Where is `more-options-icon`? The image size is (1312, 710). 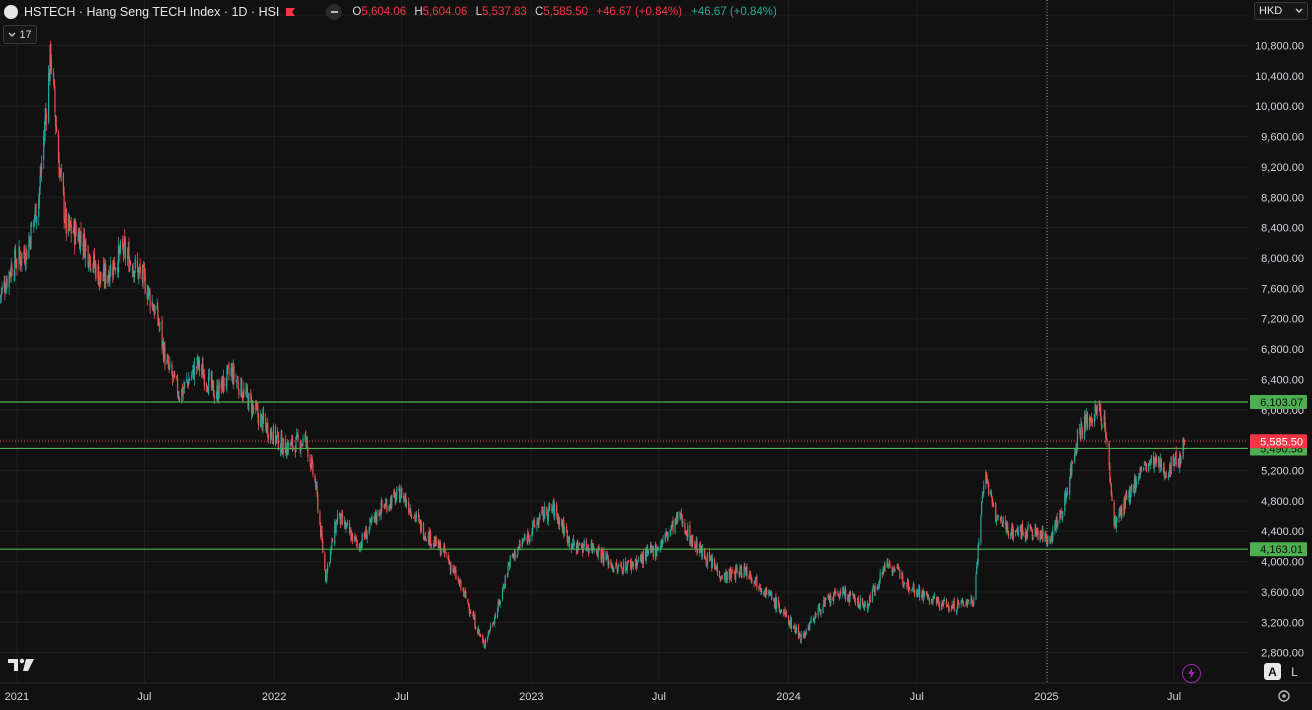 more-options-icon is located at coordinates (334, 12).